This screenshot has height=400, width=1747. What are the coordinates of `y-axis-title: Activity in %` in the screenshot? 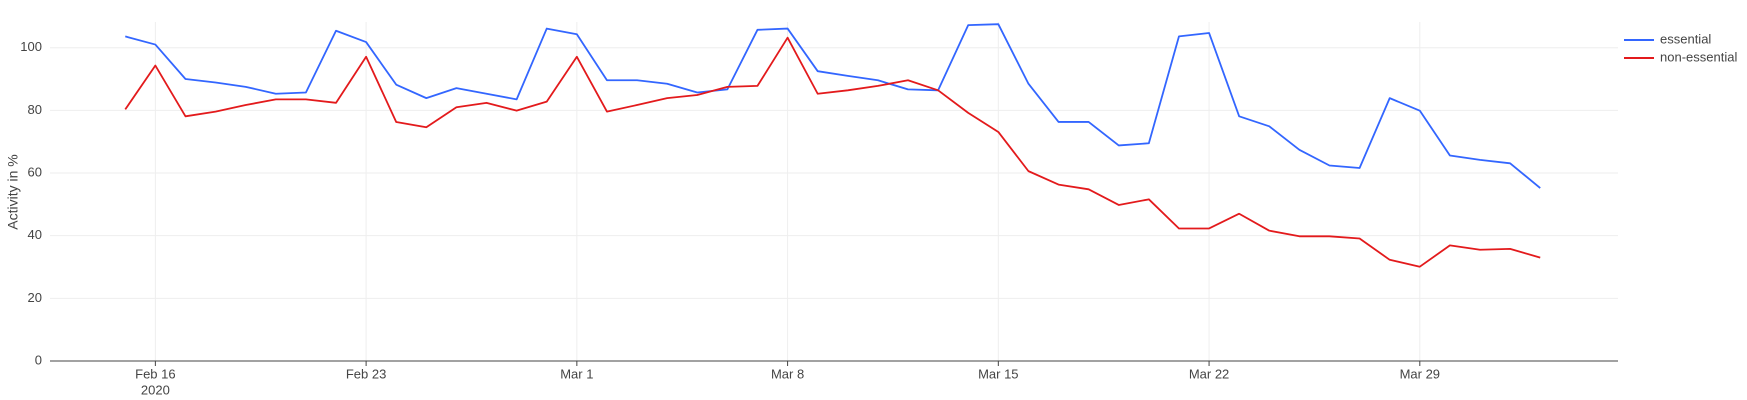 It's located at (13, 191).